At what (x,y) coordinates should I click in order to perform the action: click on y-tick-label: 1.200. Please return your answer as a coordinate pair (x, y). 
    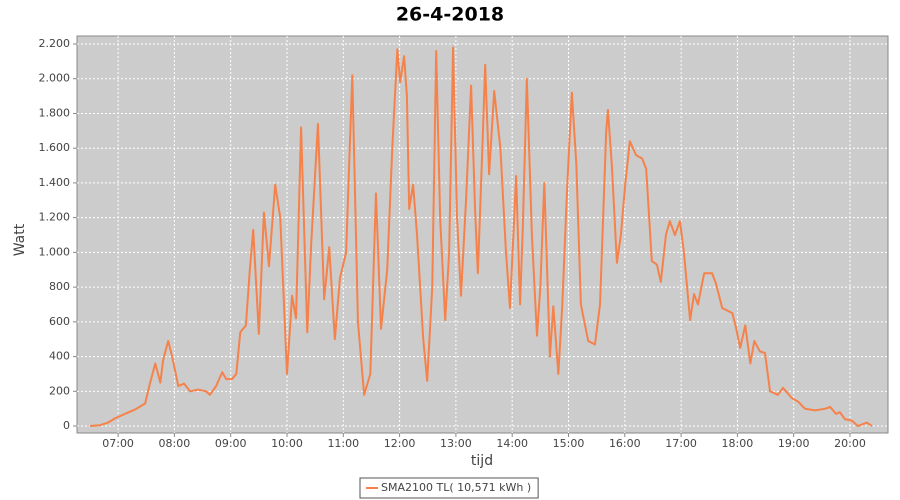
    Looking at the image, I should click on (55, 217).